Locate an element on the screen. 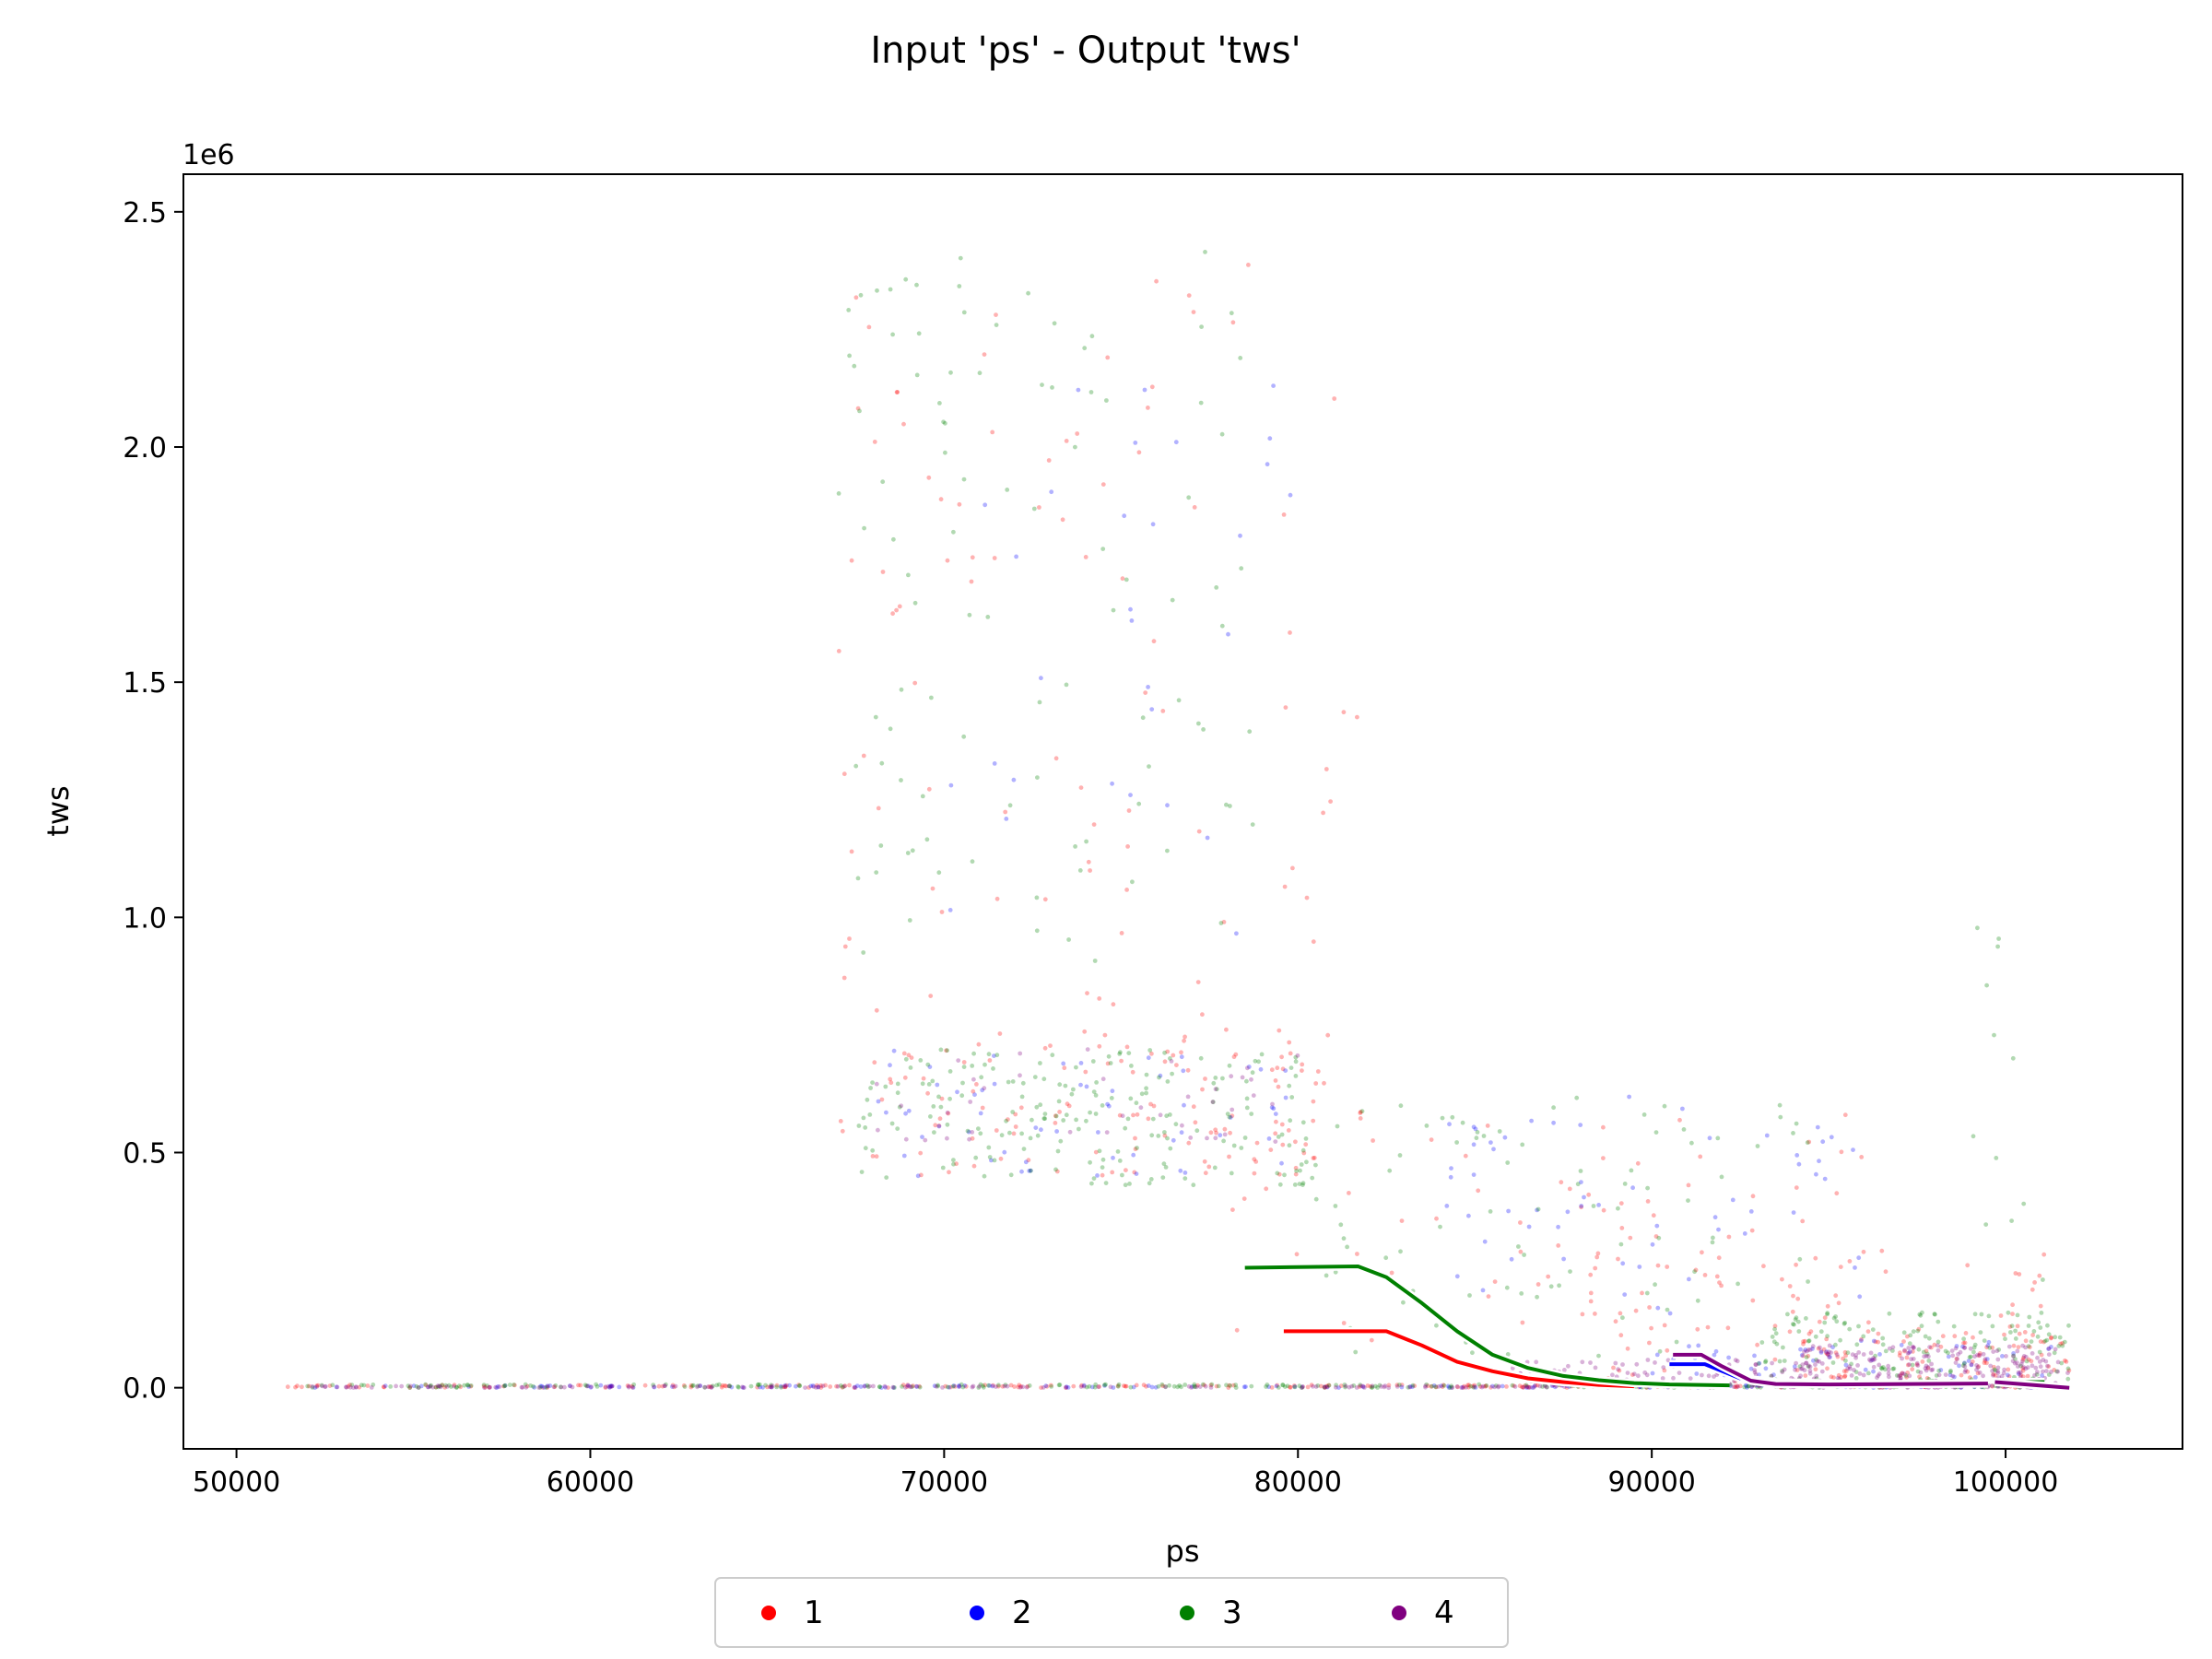 The height and width of the screenshot is (1659, 2212). y-tick-label: 0.5 is located at coordinates (145, 1153).